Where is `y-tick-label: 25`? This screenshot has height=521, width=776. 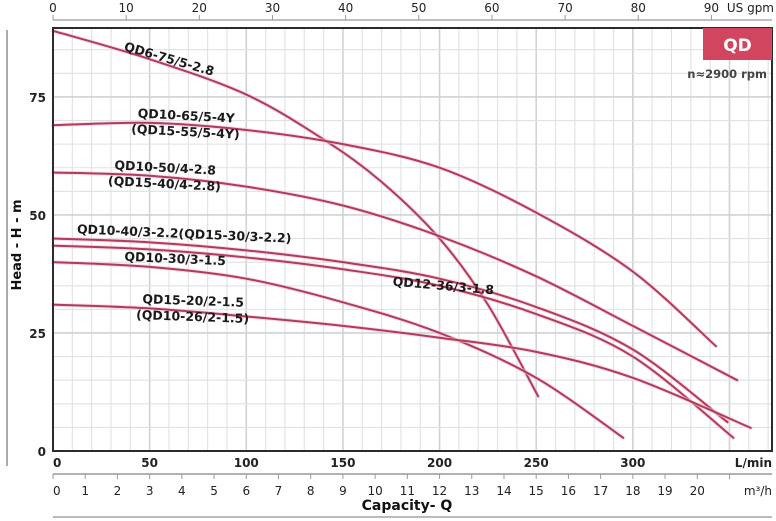
y-tick-label: 25 is located at coordinates (37, 334).